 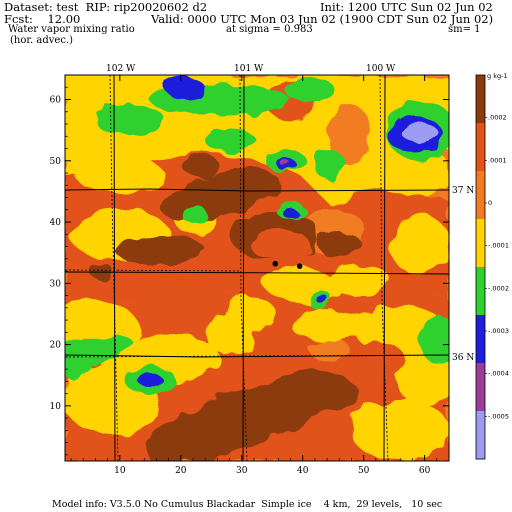 What do you see at coordinates (269, 29) in the screenshot?
I see `sigma-label: at sigma = 0.983` at bounding box center [269, 29].